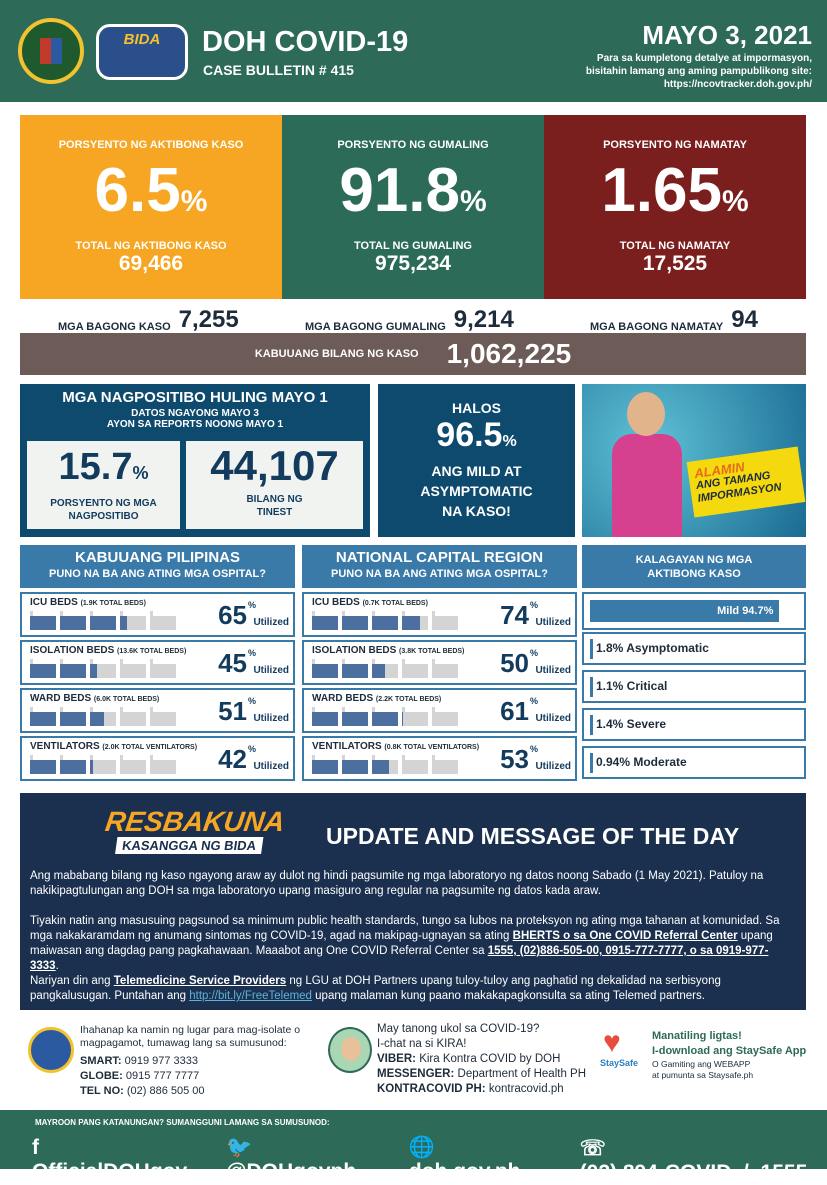  What do you see at coordinates (514, 711) in the screenshot?
I see `utilization-pct: 61` at bounding box center [514, 711].